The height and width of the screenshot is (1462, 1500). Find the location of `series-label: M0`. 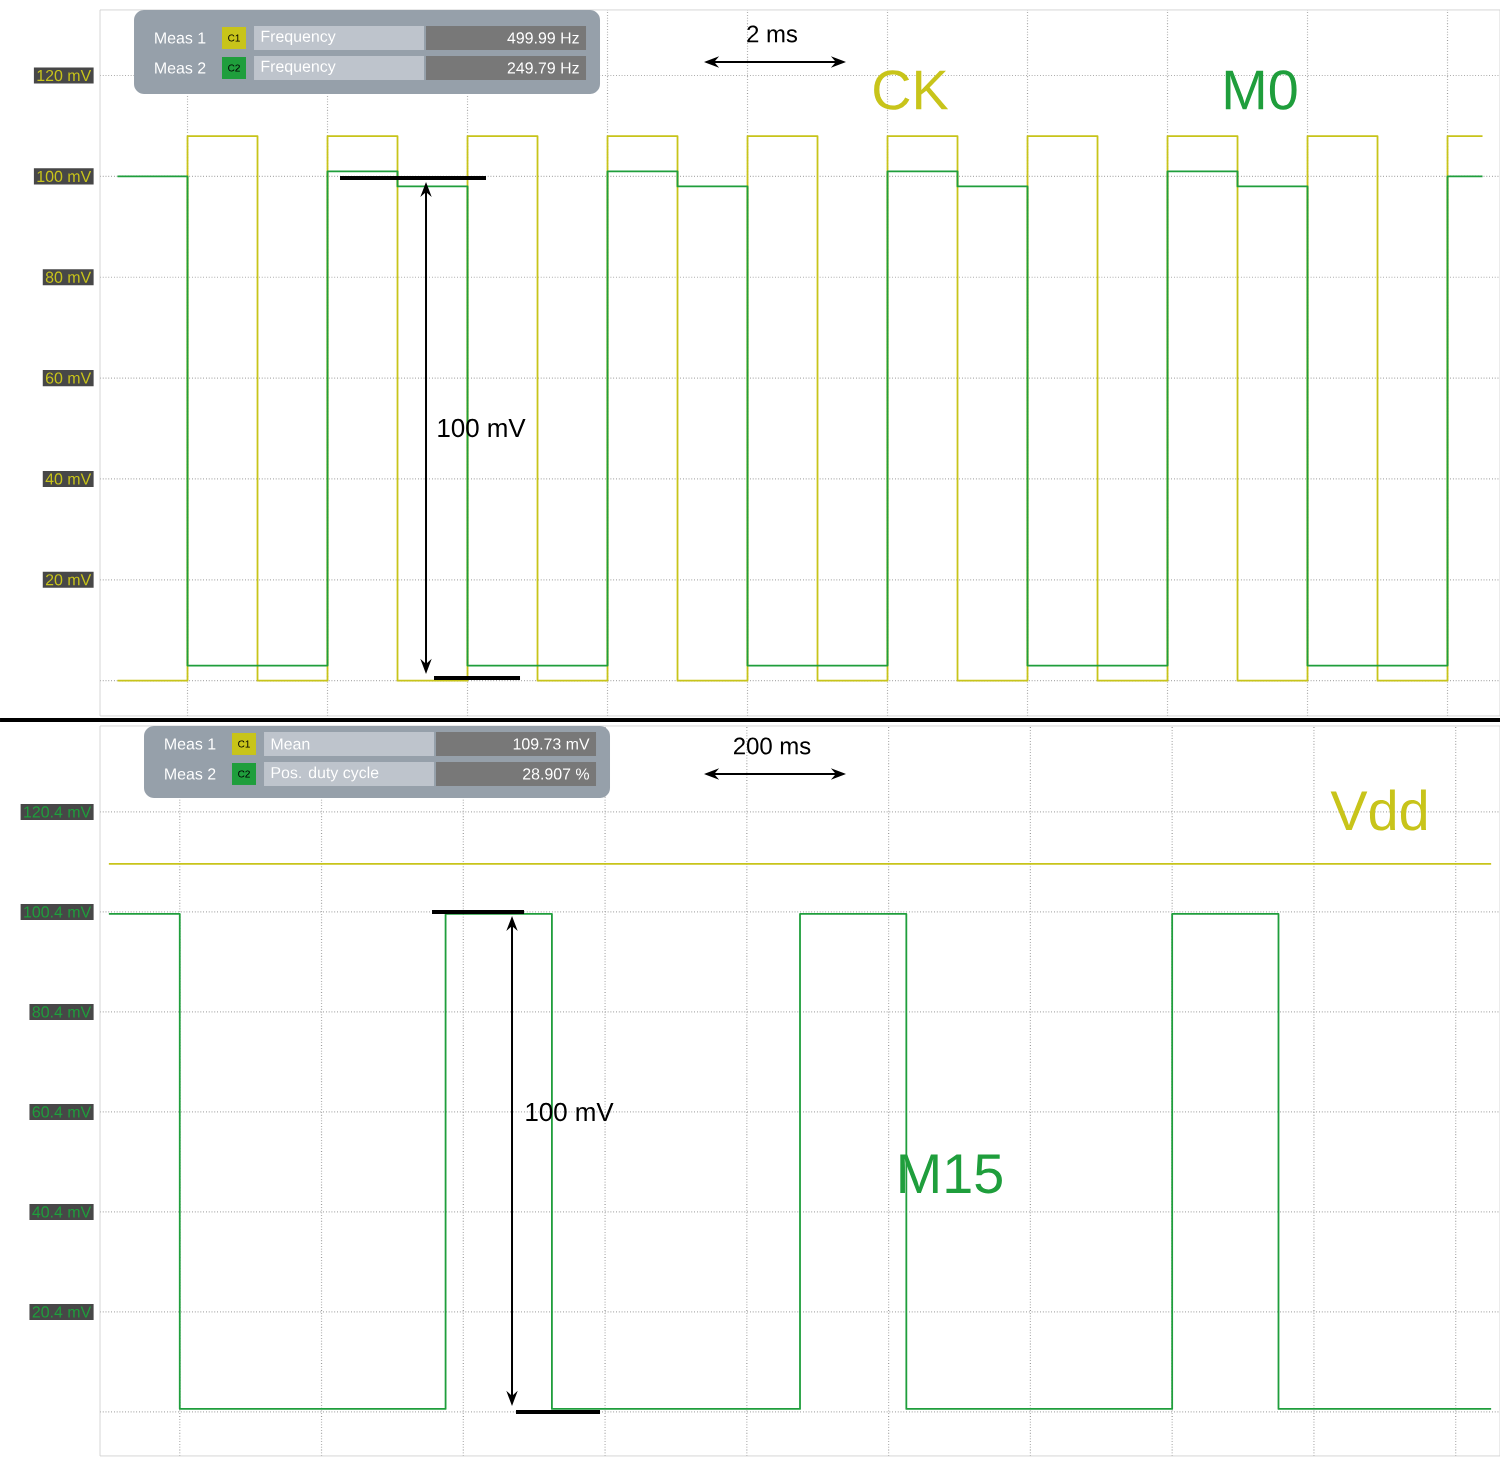

series-label: M0 is located at coordinates (1261, 90).